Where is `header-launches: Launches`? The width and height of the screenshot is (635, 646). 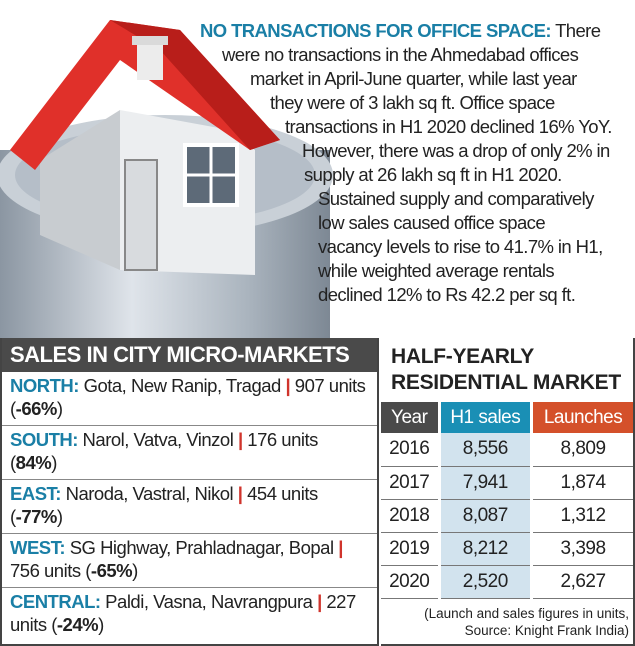 header-launches: Launches is located at coordinates (582, 417).